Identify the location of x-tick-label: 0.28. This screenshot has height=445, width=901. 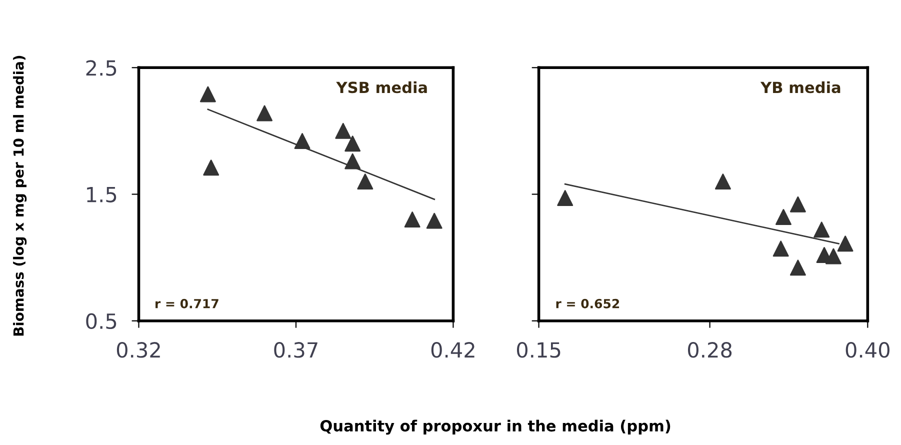
(710, 350).